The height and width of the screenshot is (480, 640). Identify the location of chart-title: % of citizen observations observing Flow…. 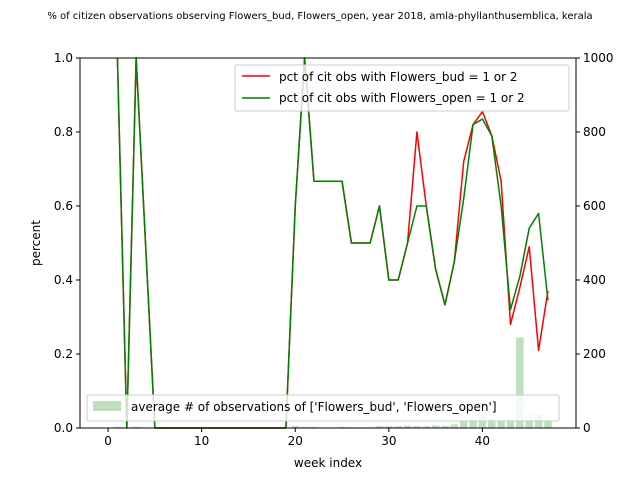
(319, 16).